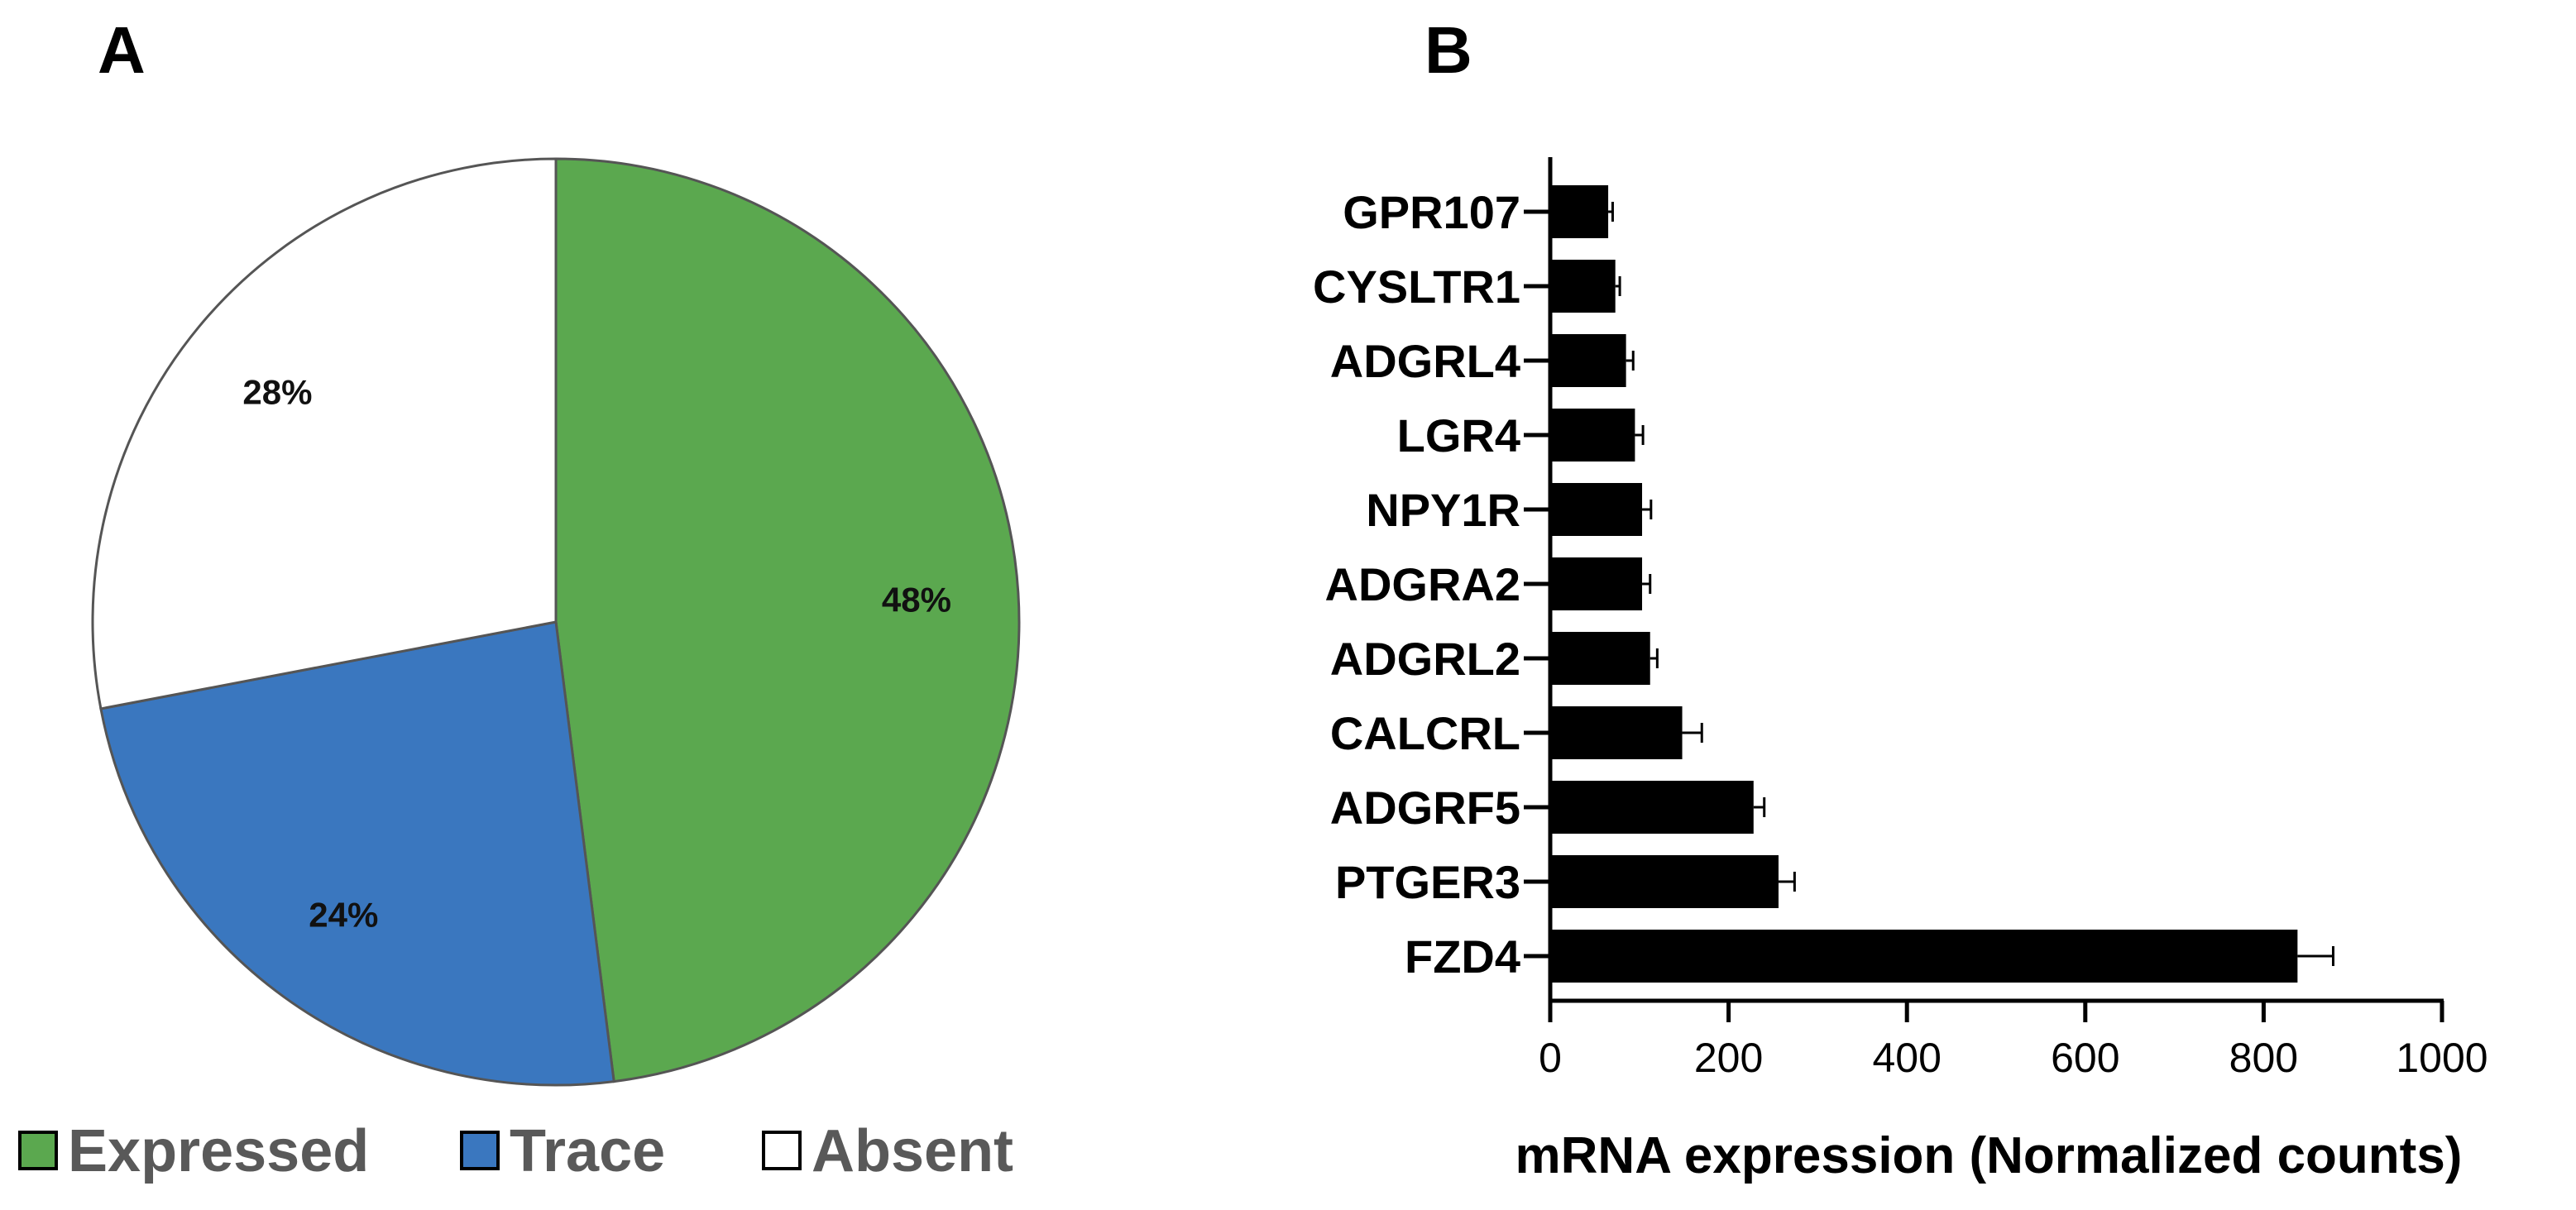  What do you see at coordinates (1427, 882) in the screenshot?
I see `category-label-ptger3: PTGER3` at bounding box center [1427, 882].